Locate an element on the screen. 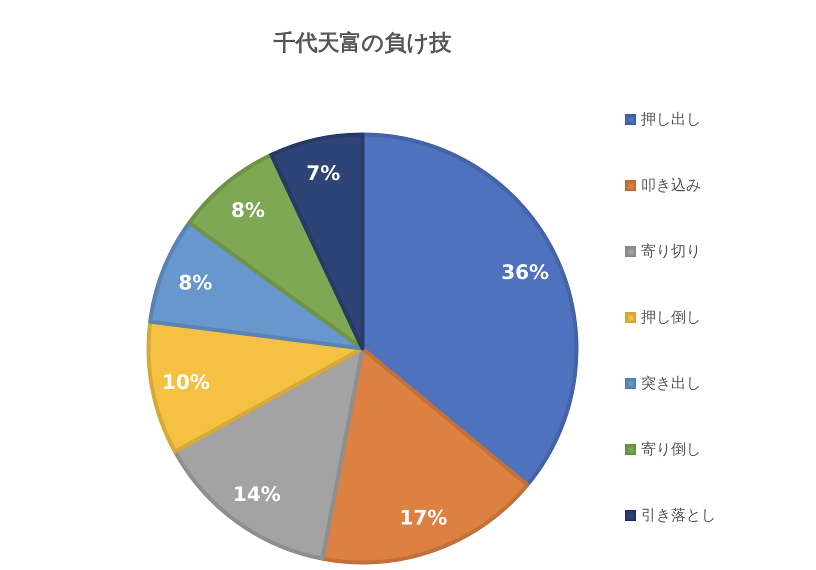  legend-label: 引き落とし is located at coordinates (678, 515).